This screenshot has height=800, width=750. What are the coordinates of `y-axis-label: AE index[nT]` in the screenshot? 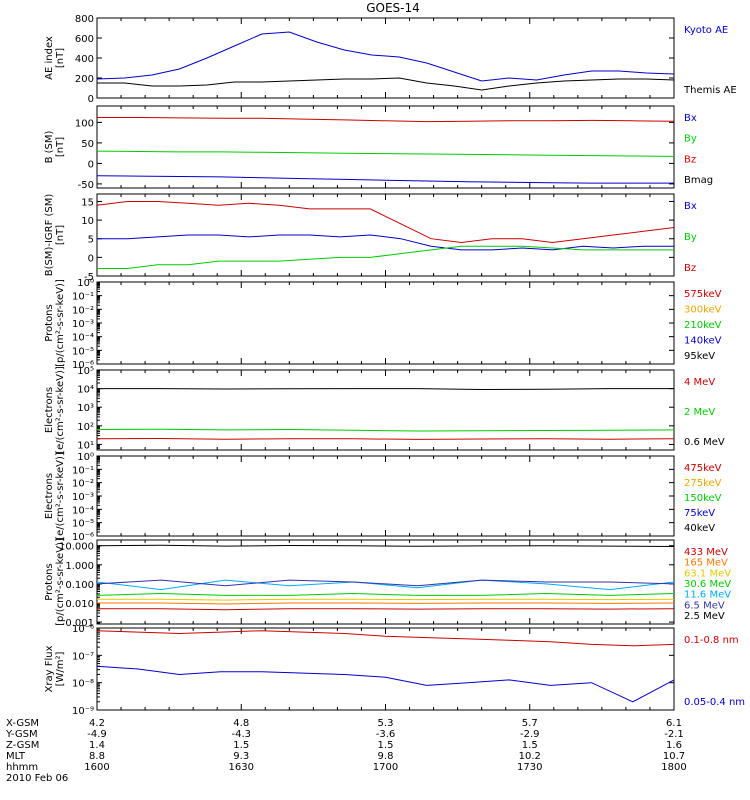 It's located at (55, 58).